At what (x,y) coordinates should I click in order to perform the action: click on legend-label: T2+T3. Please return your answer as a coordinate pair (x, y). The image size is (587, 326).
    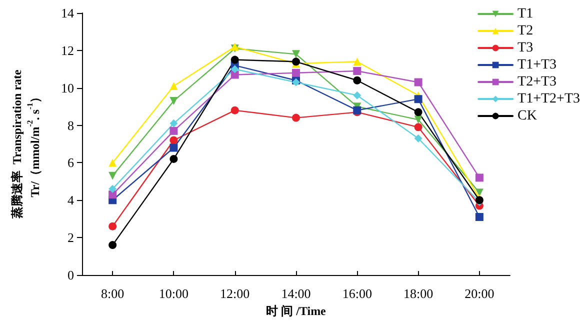
    Looking at the image, I should click on (537, 82).